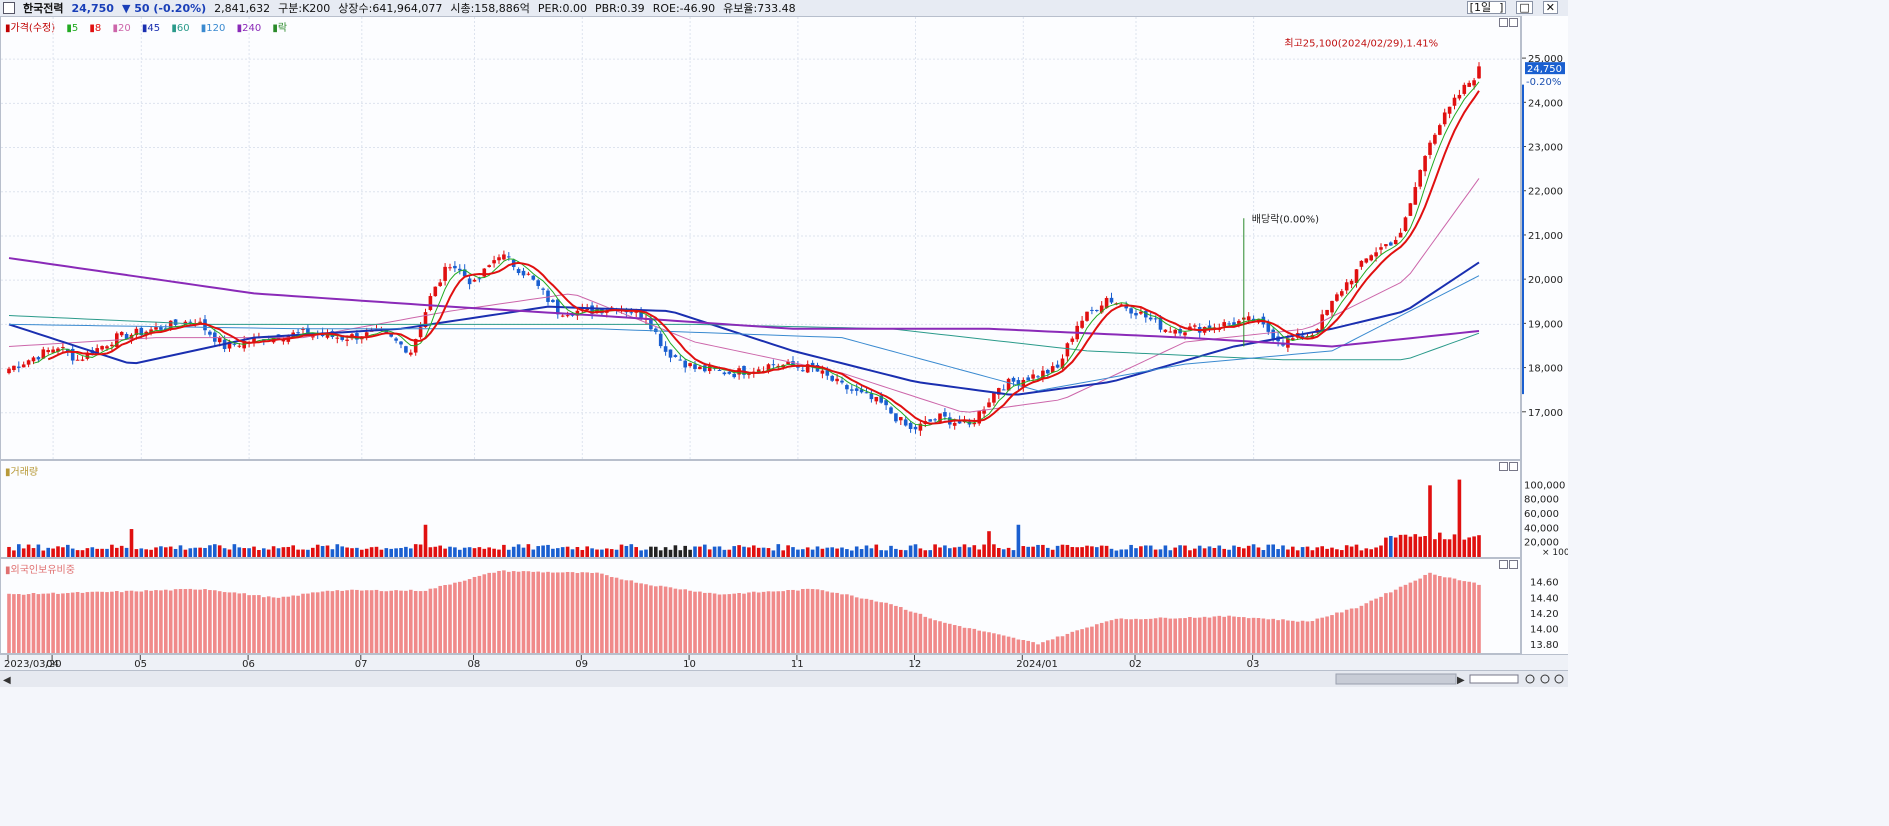  Describe the element at coordinates (1530, 679) in the screenshot. I see `zoom-out-icon` at that location.